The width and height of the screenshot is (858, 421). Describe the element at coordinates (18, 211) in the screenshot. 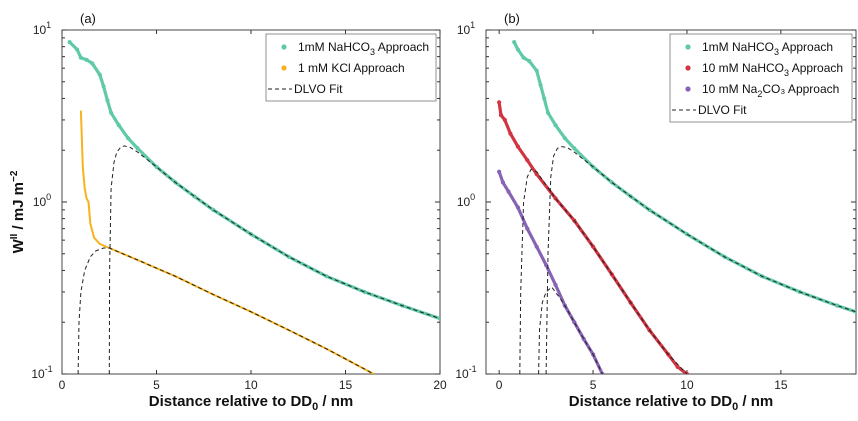

I see `y-axis-label: WII / mJ m−2` at that location.